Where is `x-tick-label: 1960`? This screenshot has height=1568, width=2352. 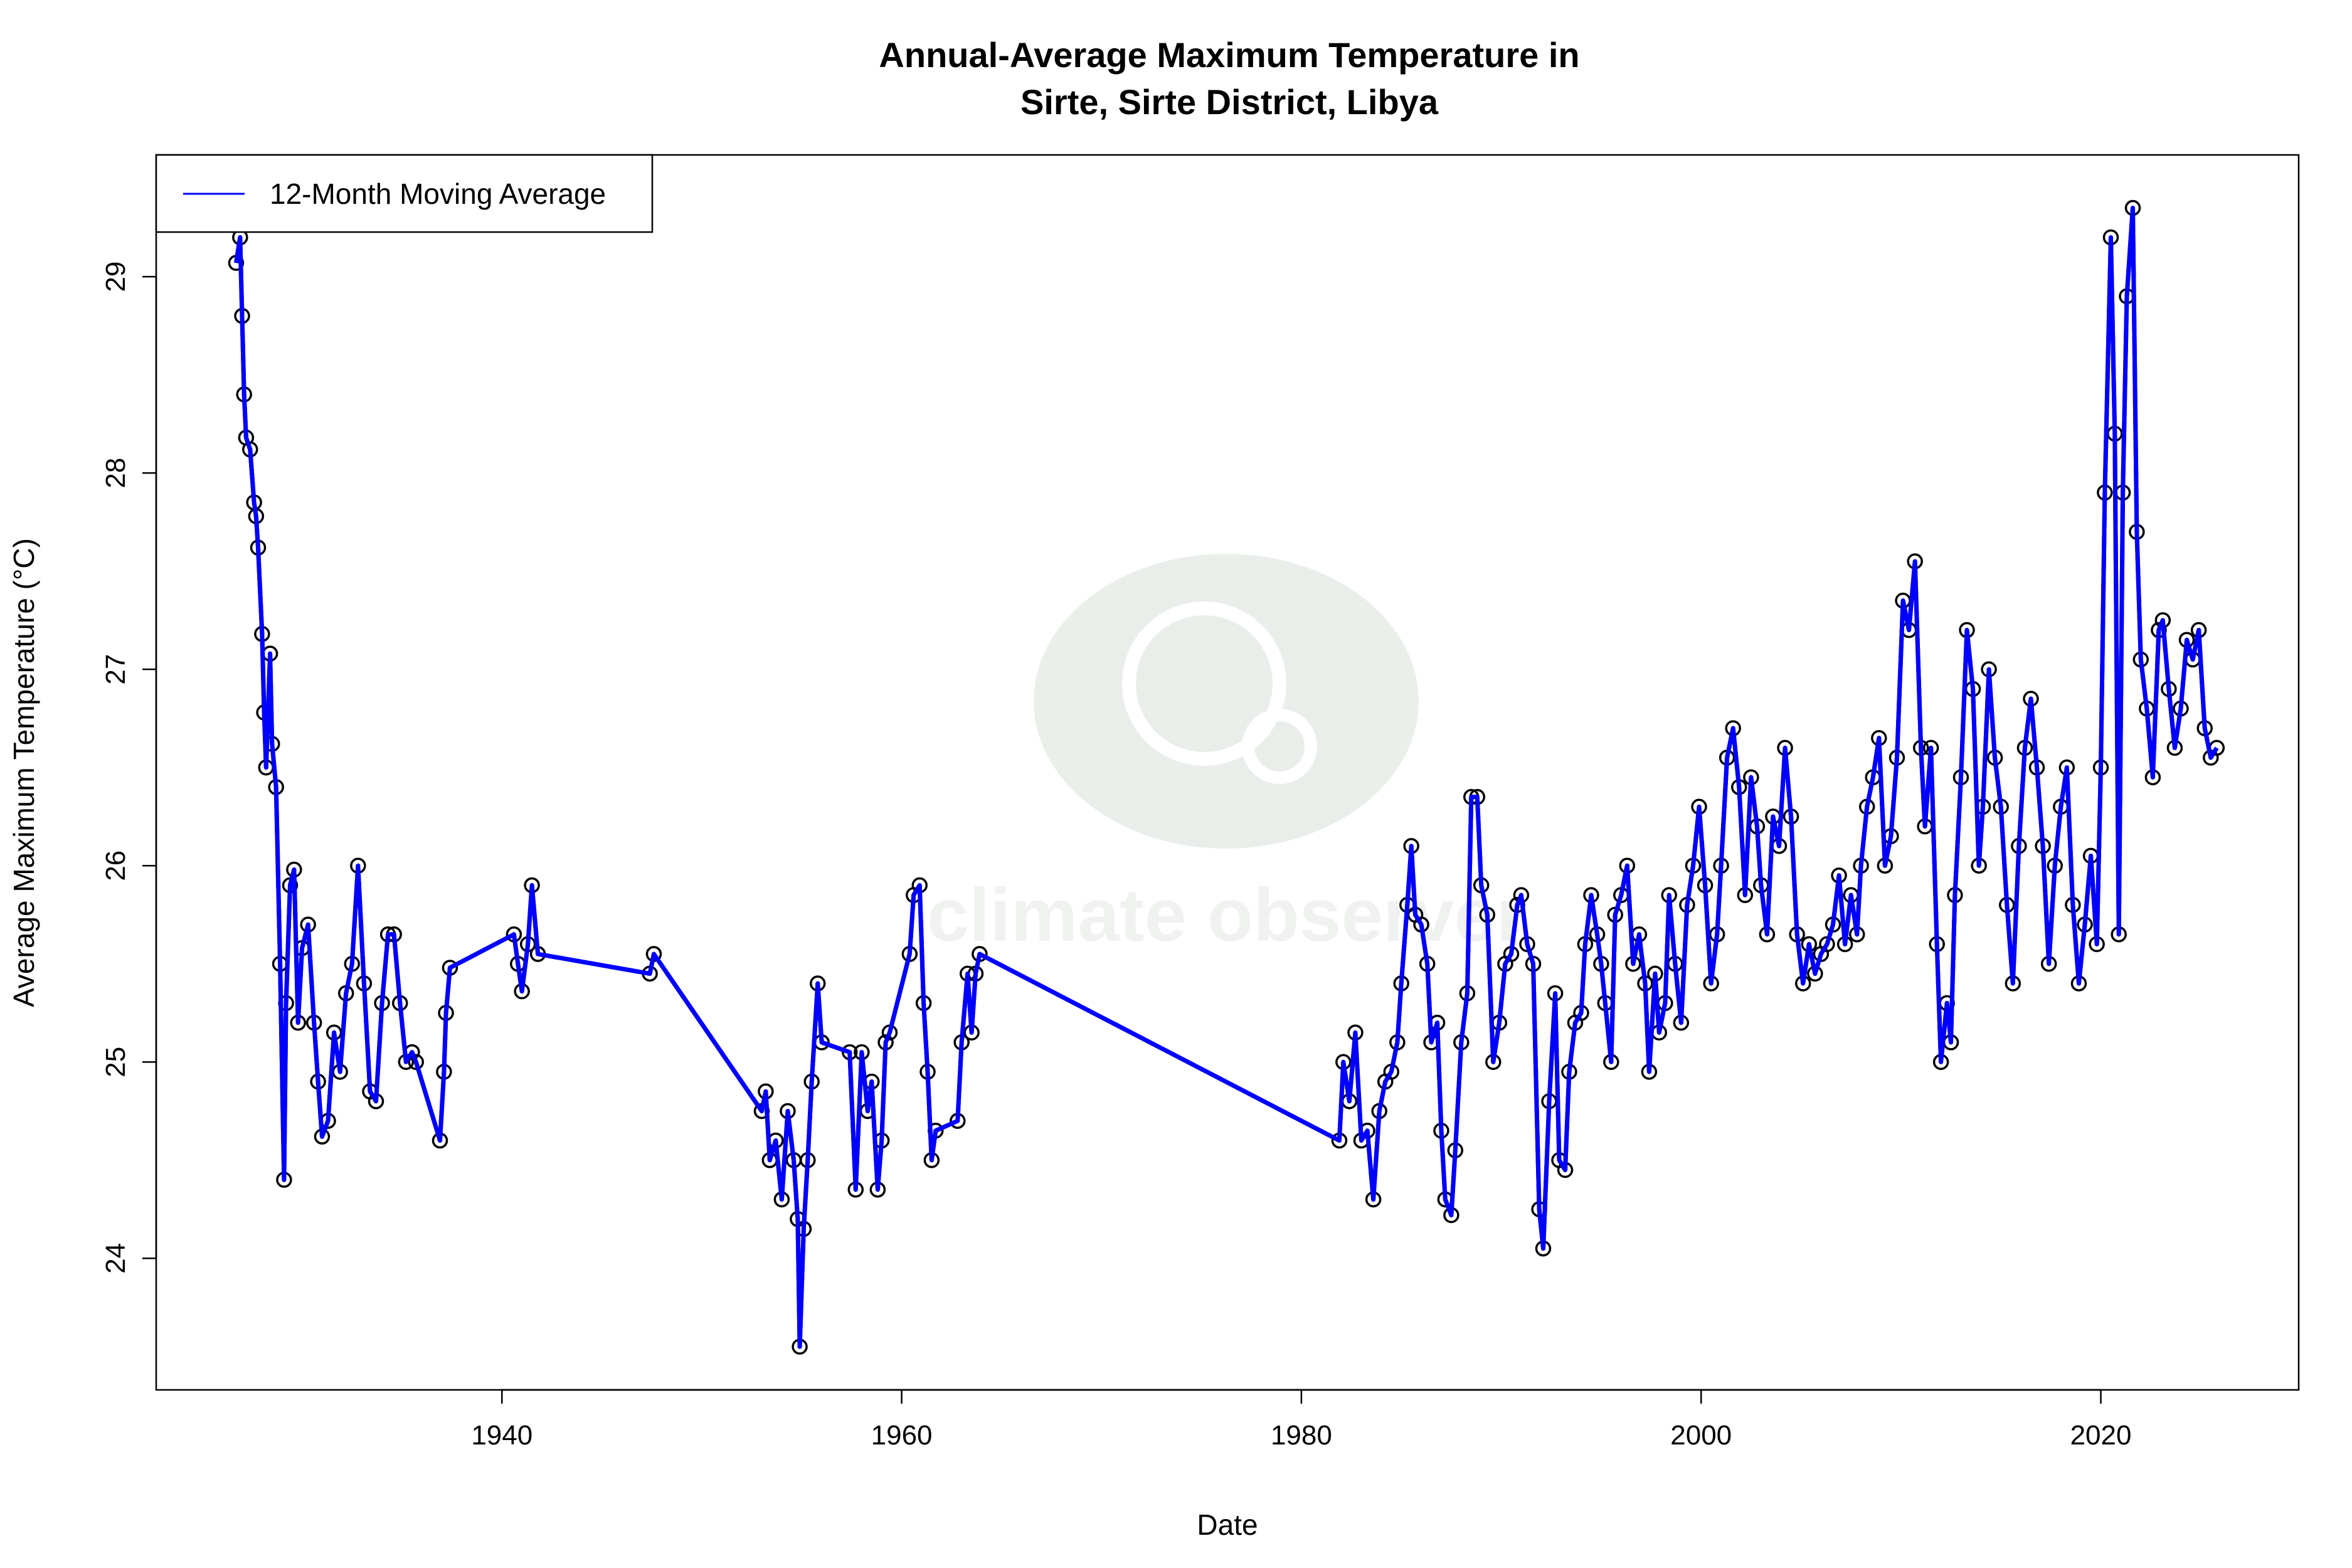 x-tick-label: 1960 is located at coordinates (902, 1435).